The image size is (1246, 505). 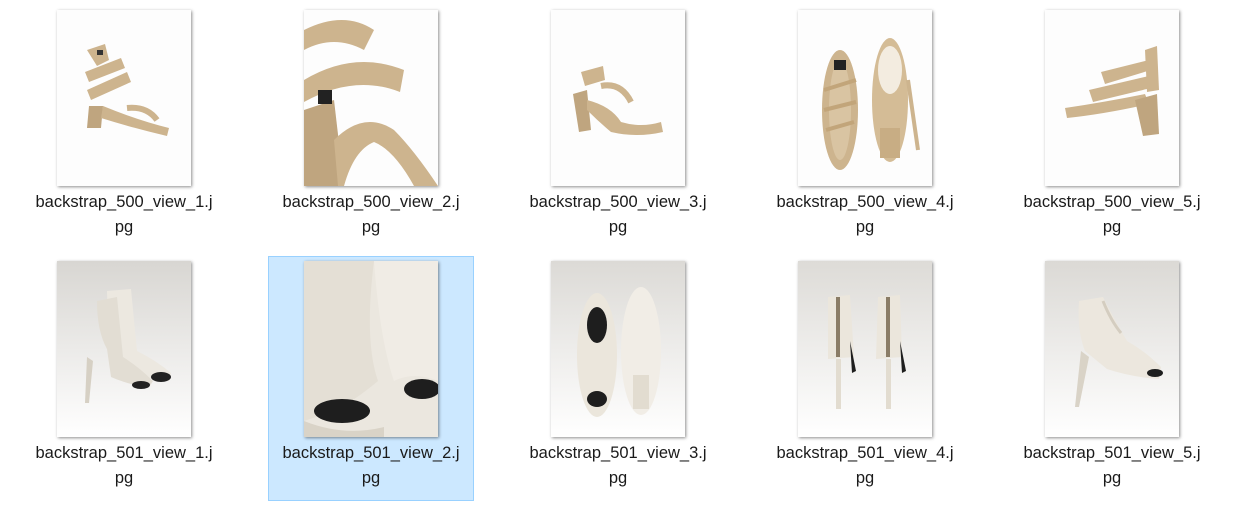 I want to click on file-item: backstrap_500_view_4.j pg, so click(x=865, y=127).